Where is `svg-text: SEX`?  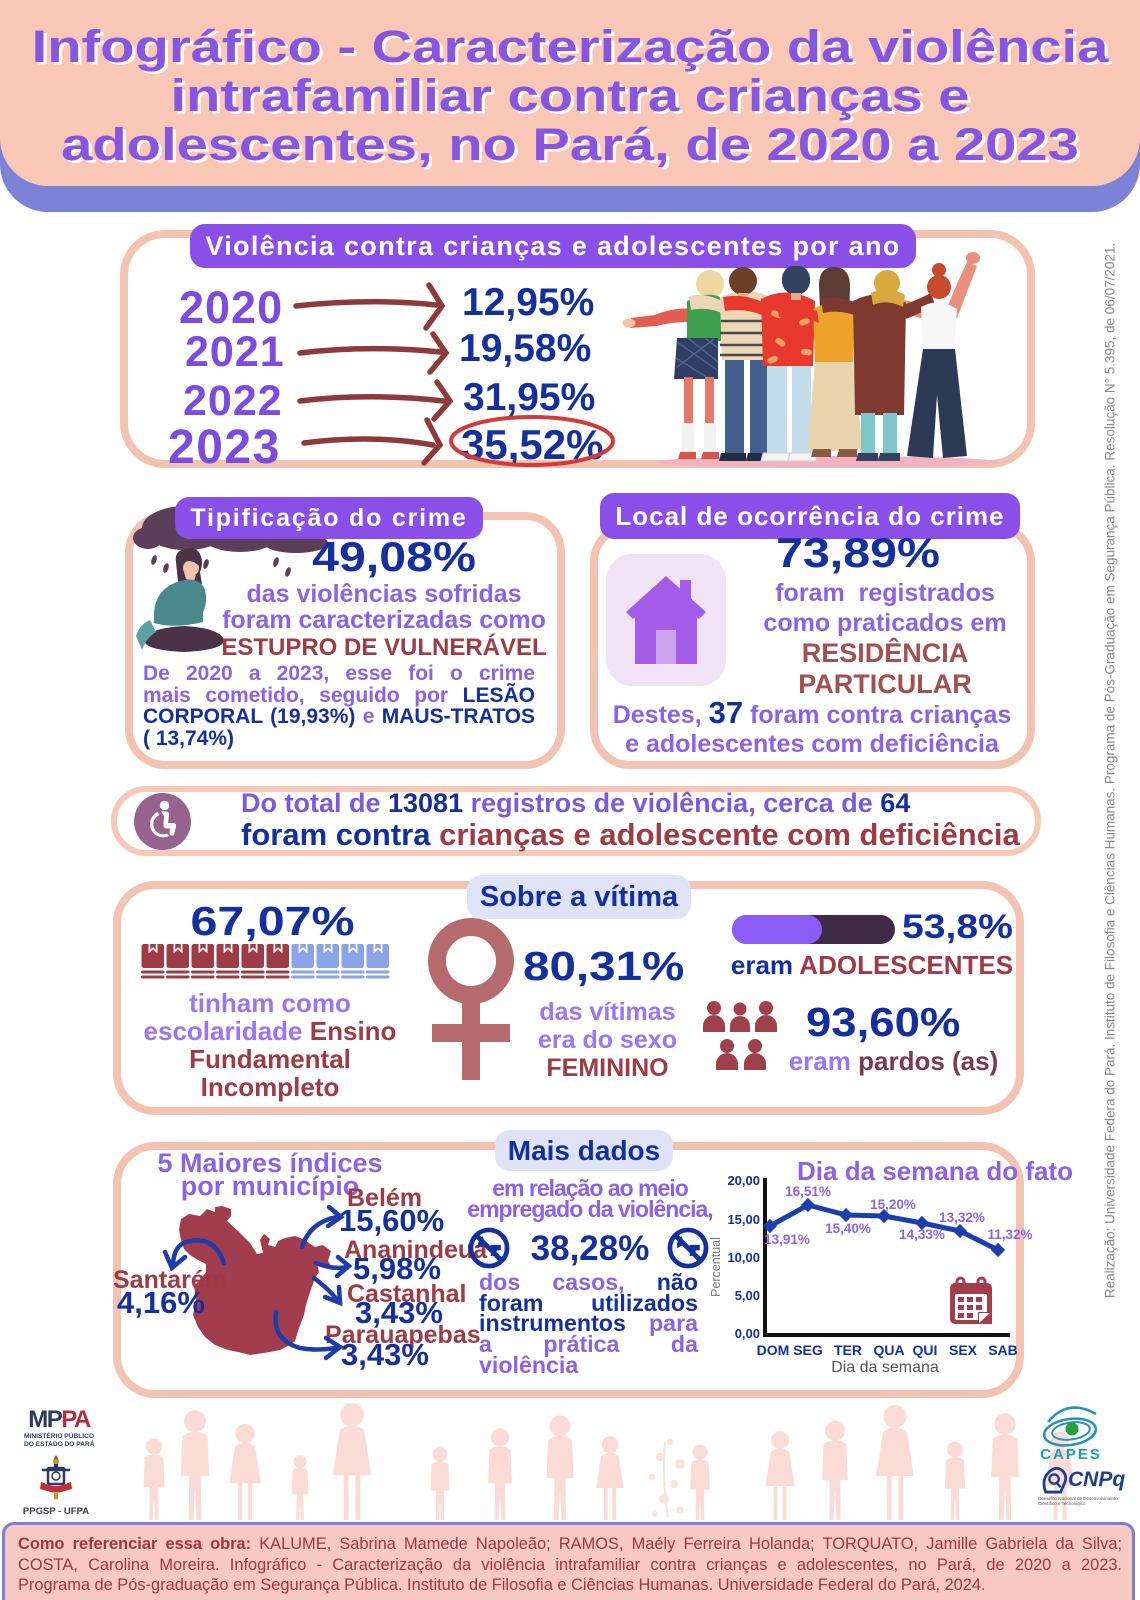 svg-text: SEX is located at coordinates (963, 1350).